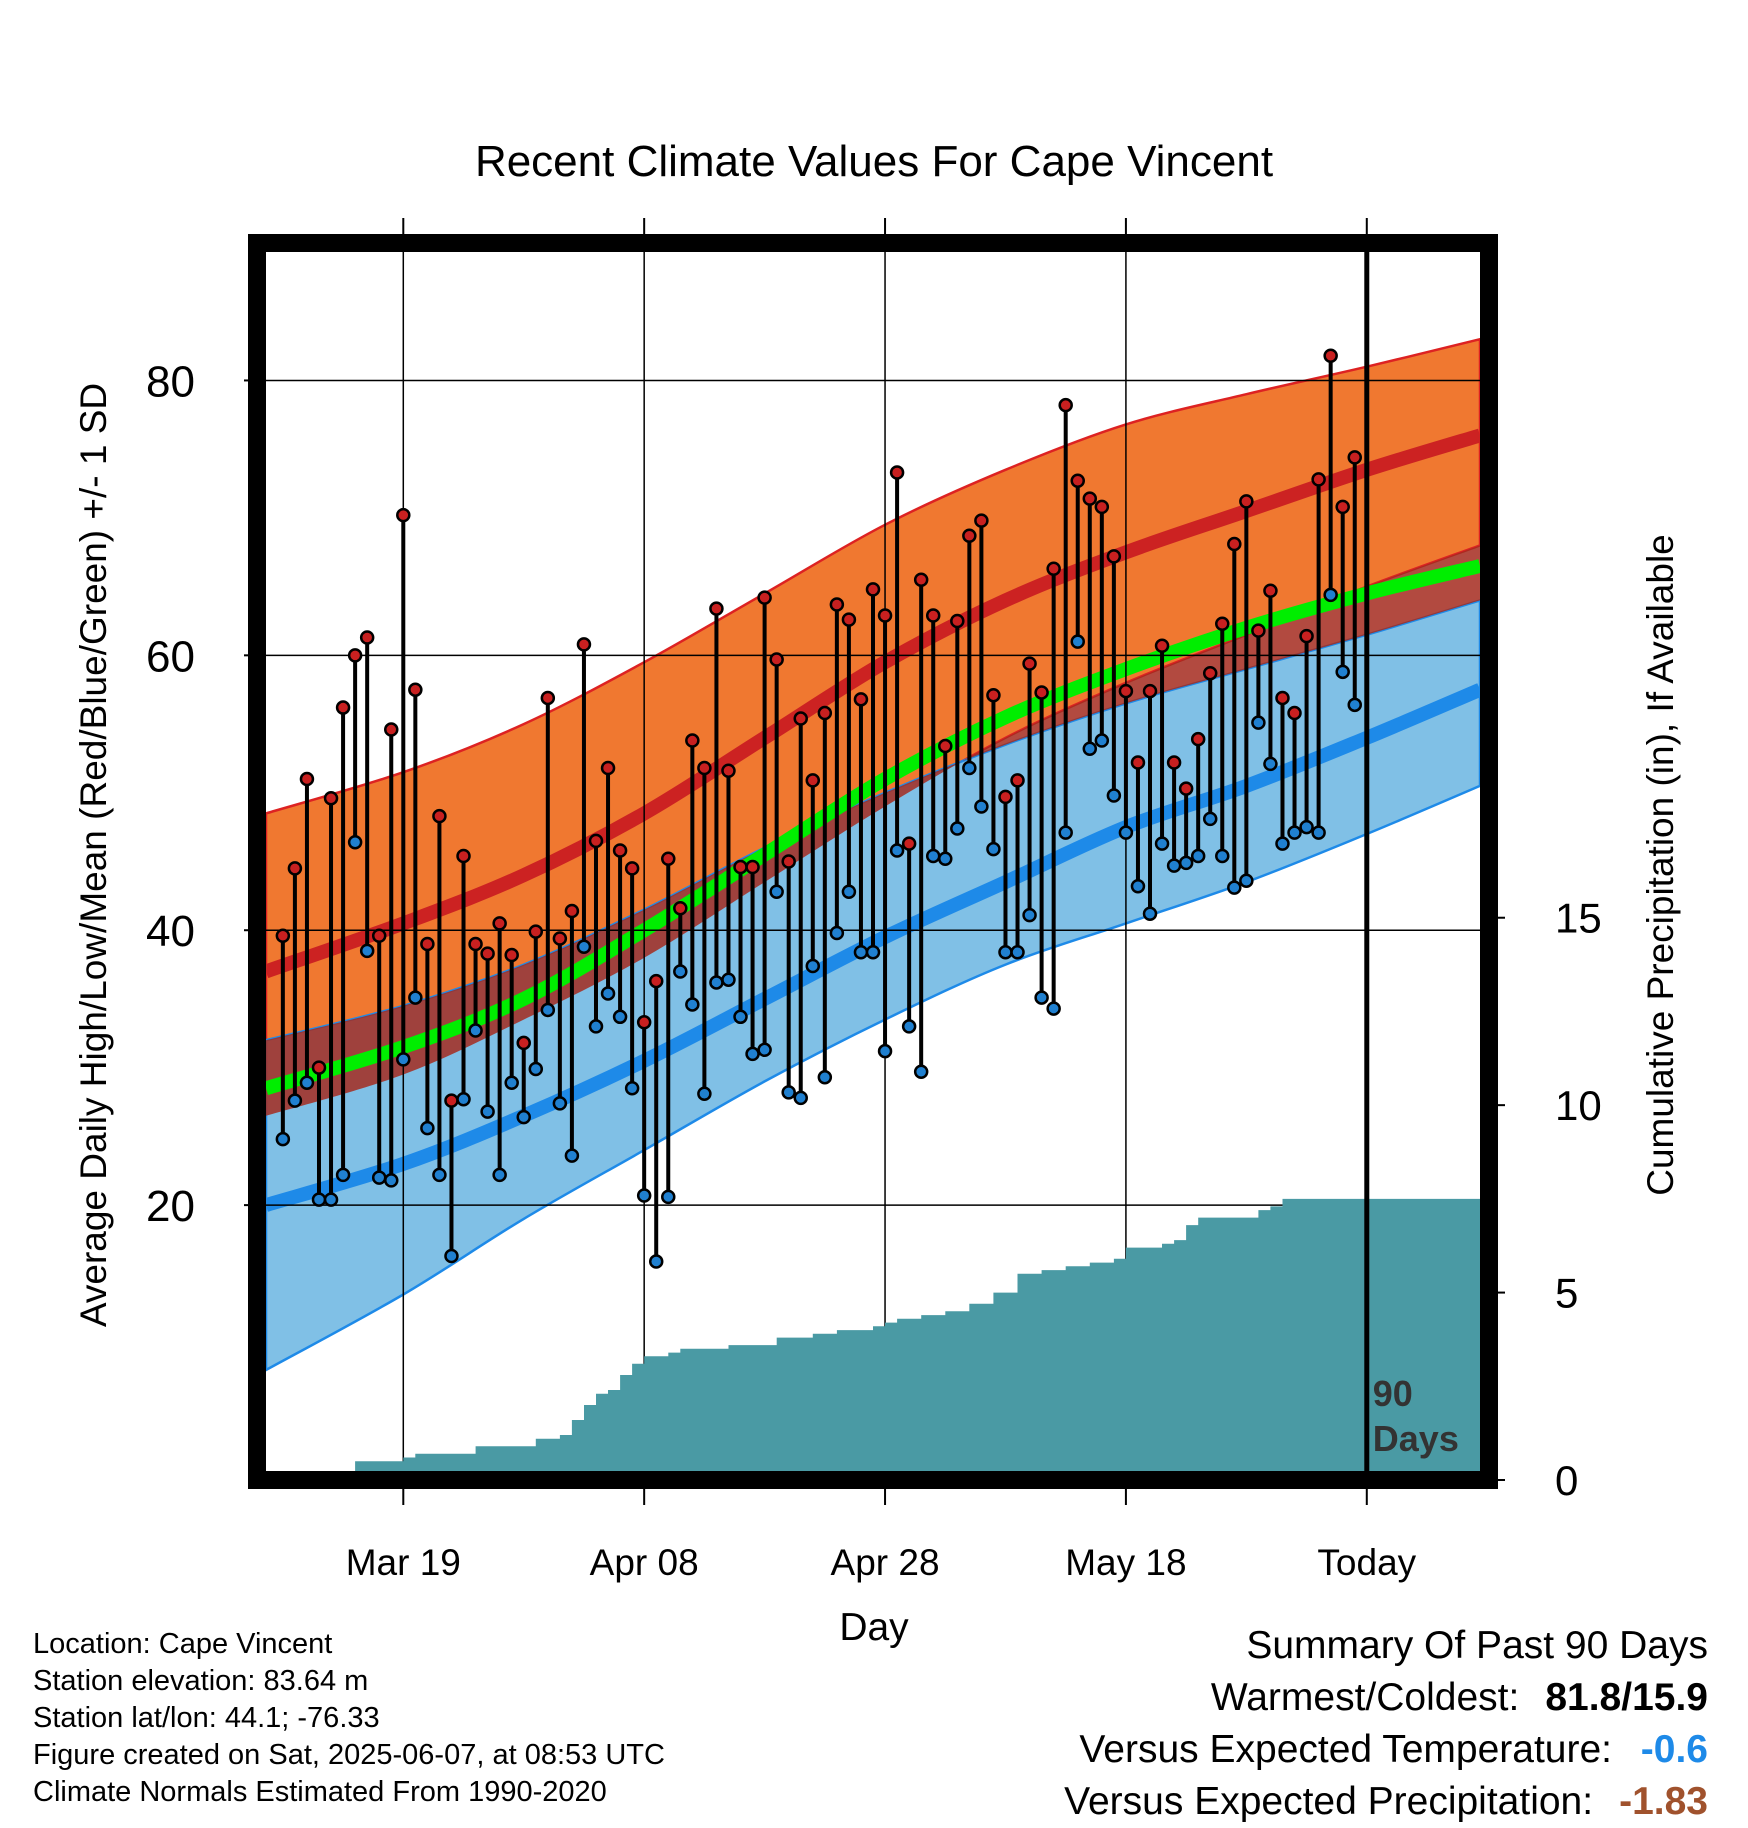 This screenshot has width=1748, height=1828. What do you see at coordinates (170, 381) in the screenshot?
I see `y-tick-label: 80` at bounding box center [170, 381].